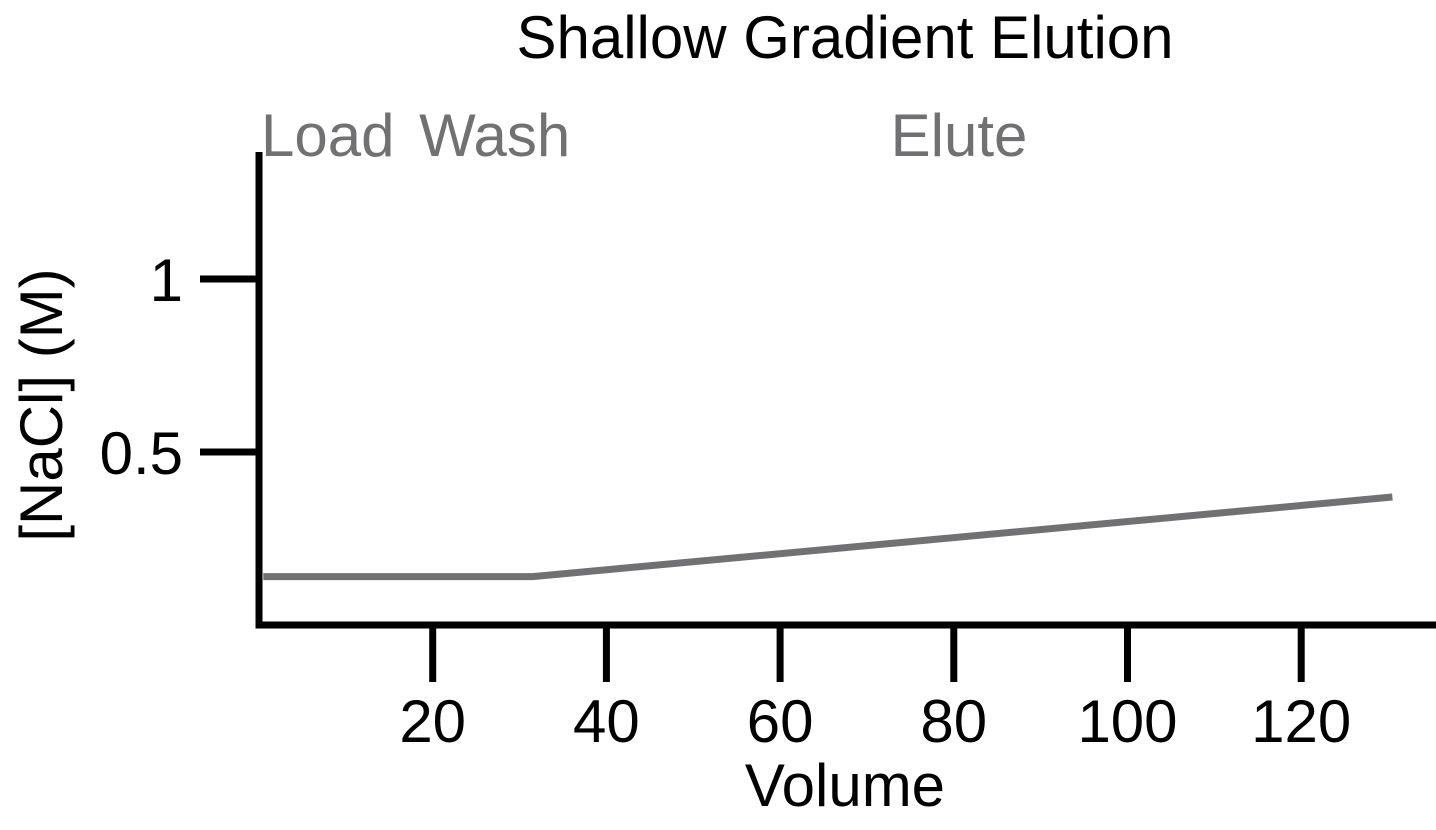 The width and height of the screenshot is (1436, 830). Describe the element at coordinates (606, 721) in the screenshot. I see `x-tick-label: 40` at that location.